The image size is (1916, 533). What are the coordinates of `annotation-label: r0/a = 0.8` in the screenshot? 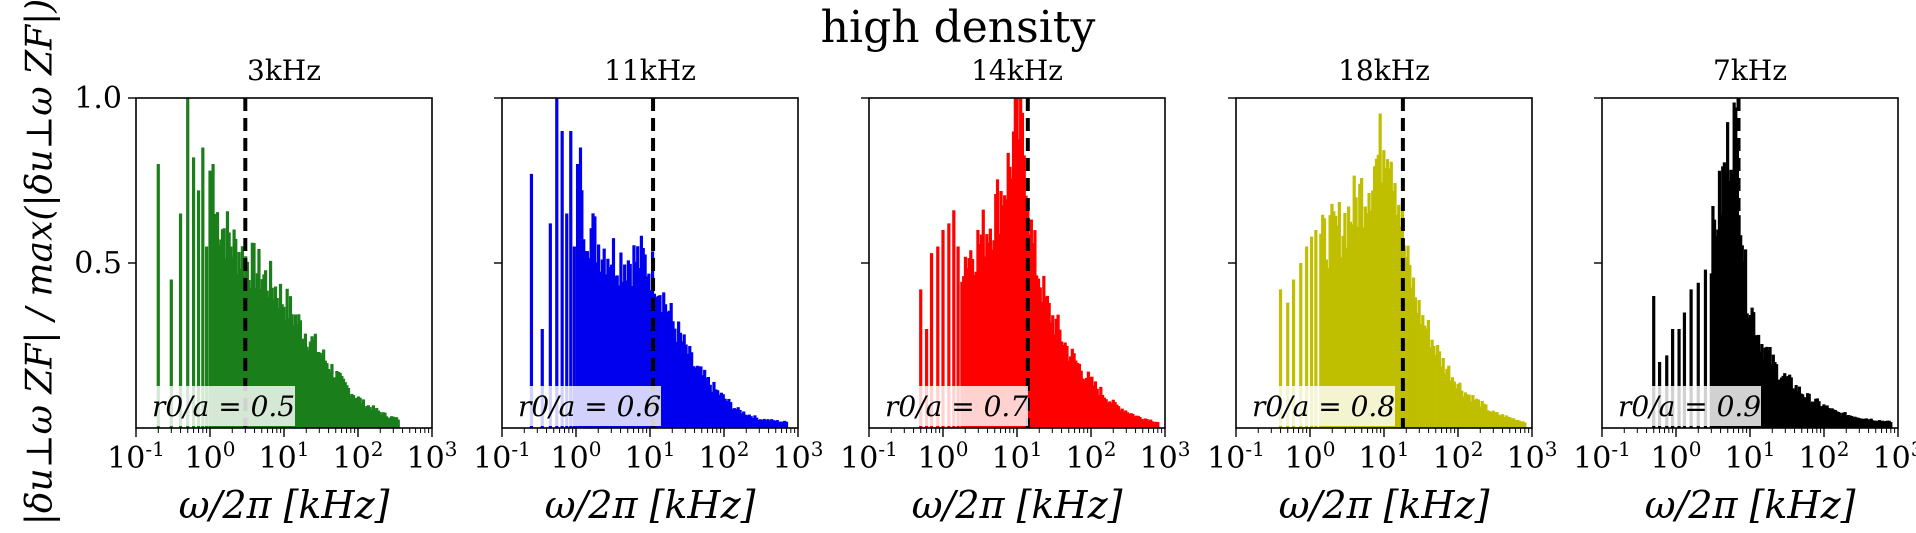 It's located at (1323, 406).